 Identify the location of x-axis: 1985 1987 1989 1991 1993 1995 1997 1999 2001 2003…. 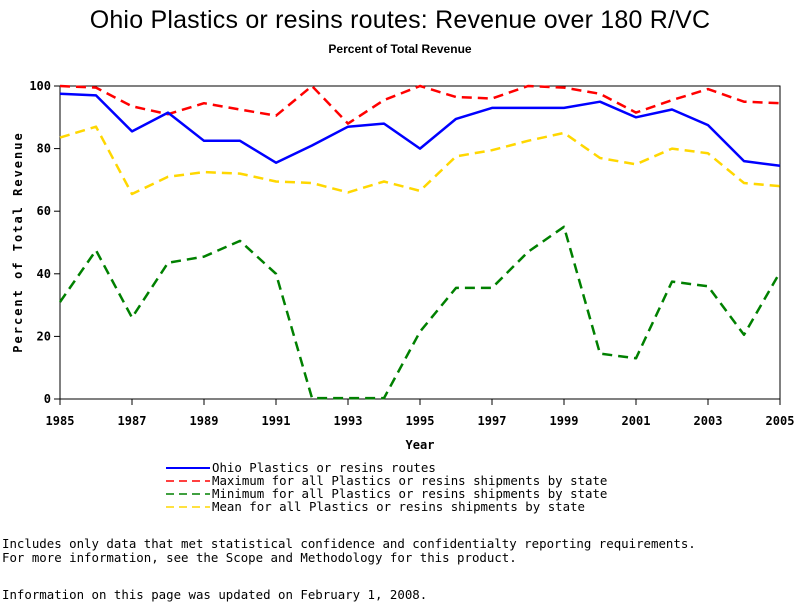
(420, 413).